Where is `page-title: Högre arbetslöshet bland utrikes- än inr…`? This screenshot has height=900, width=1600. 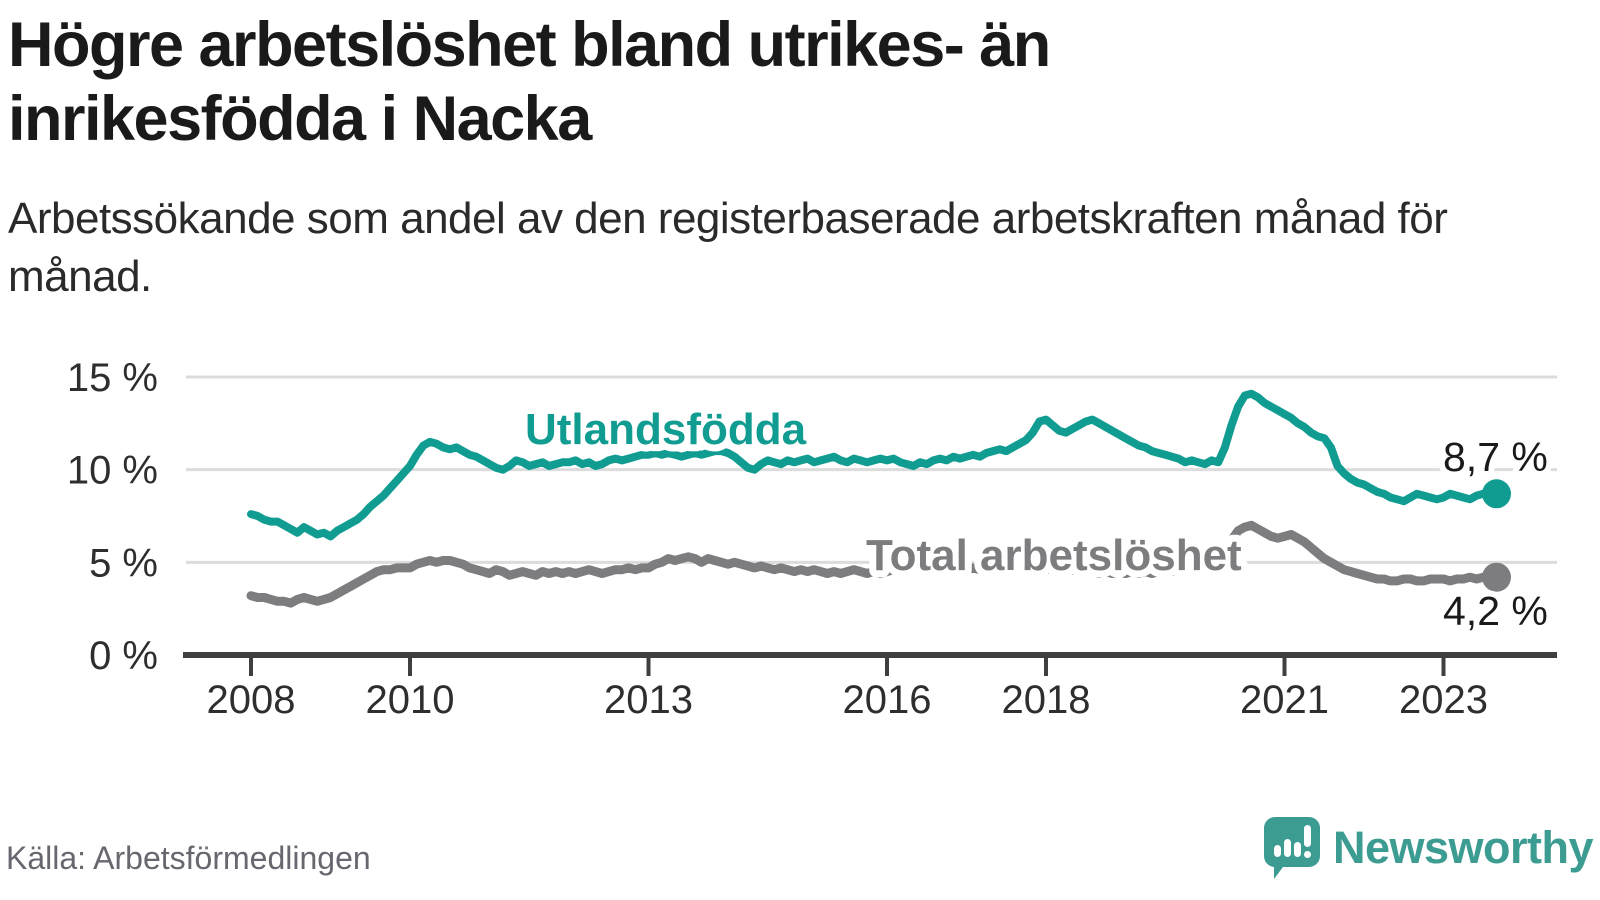 page-title: Högre arbetslöshet bland utrikes- än inr… is located at coordinates (529, 82).